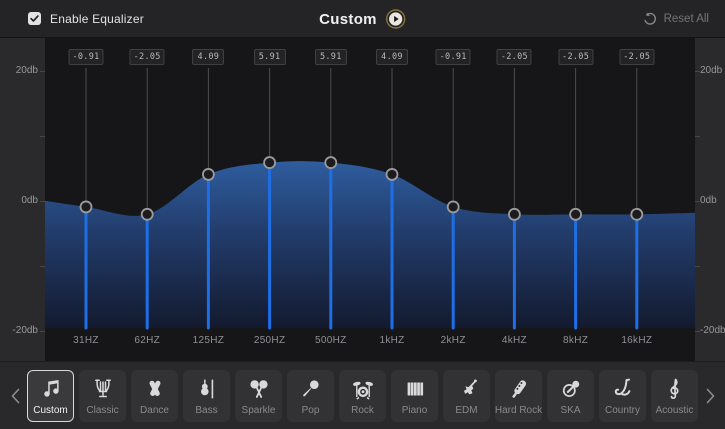 This screenshot has height=429, width=725. I want to click on chevron-right-icon, so click(710, 396).